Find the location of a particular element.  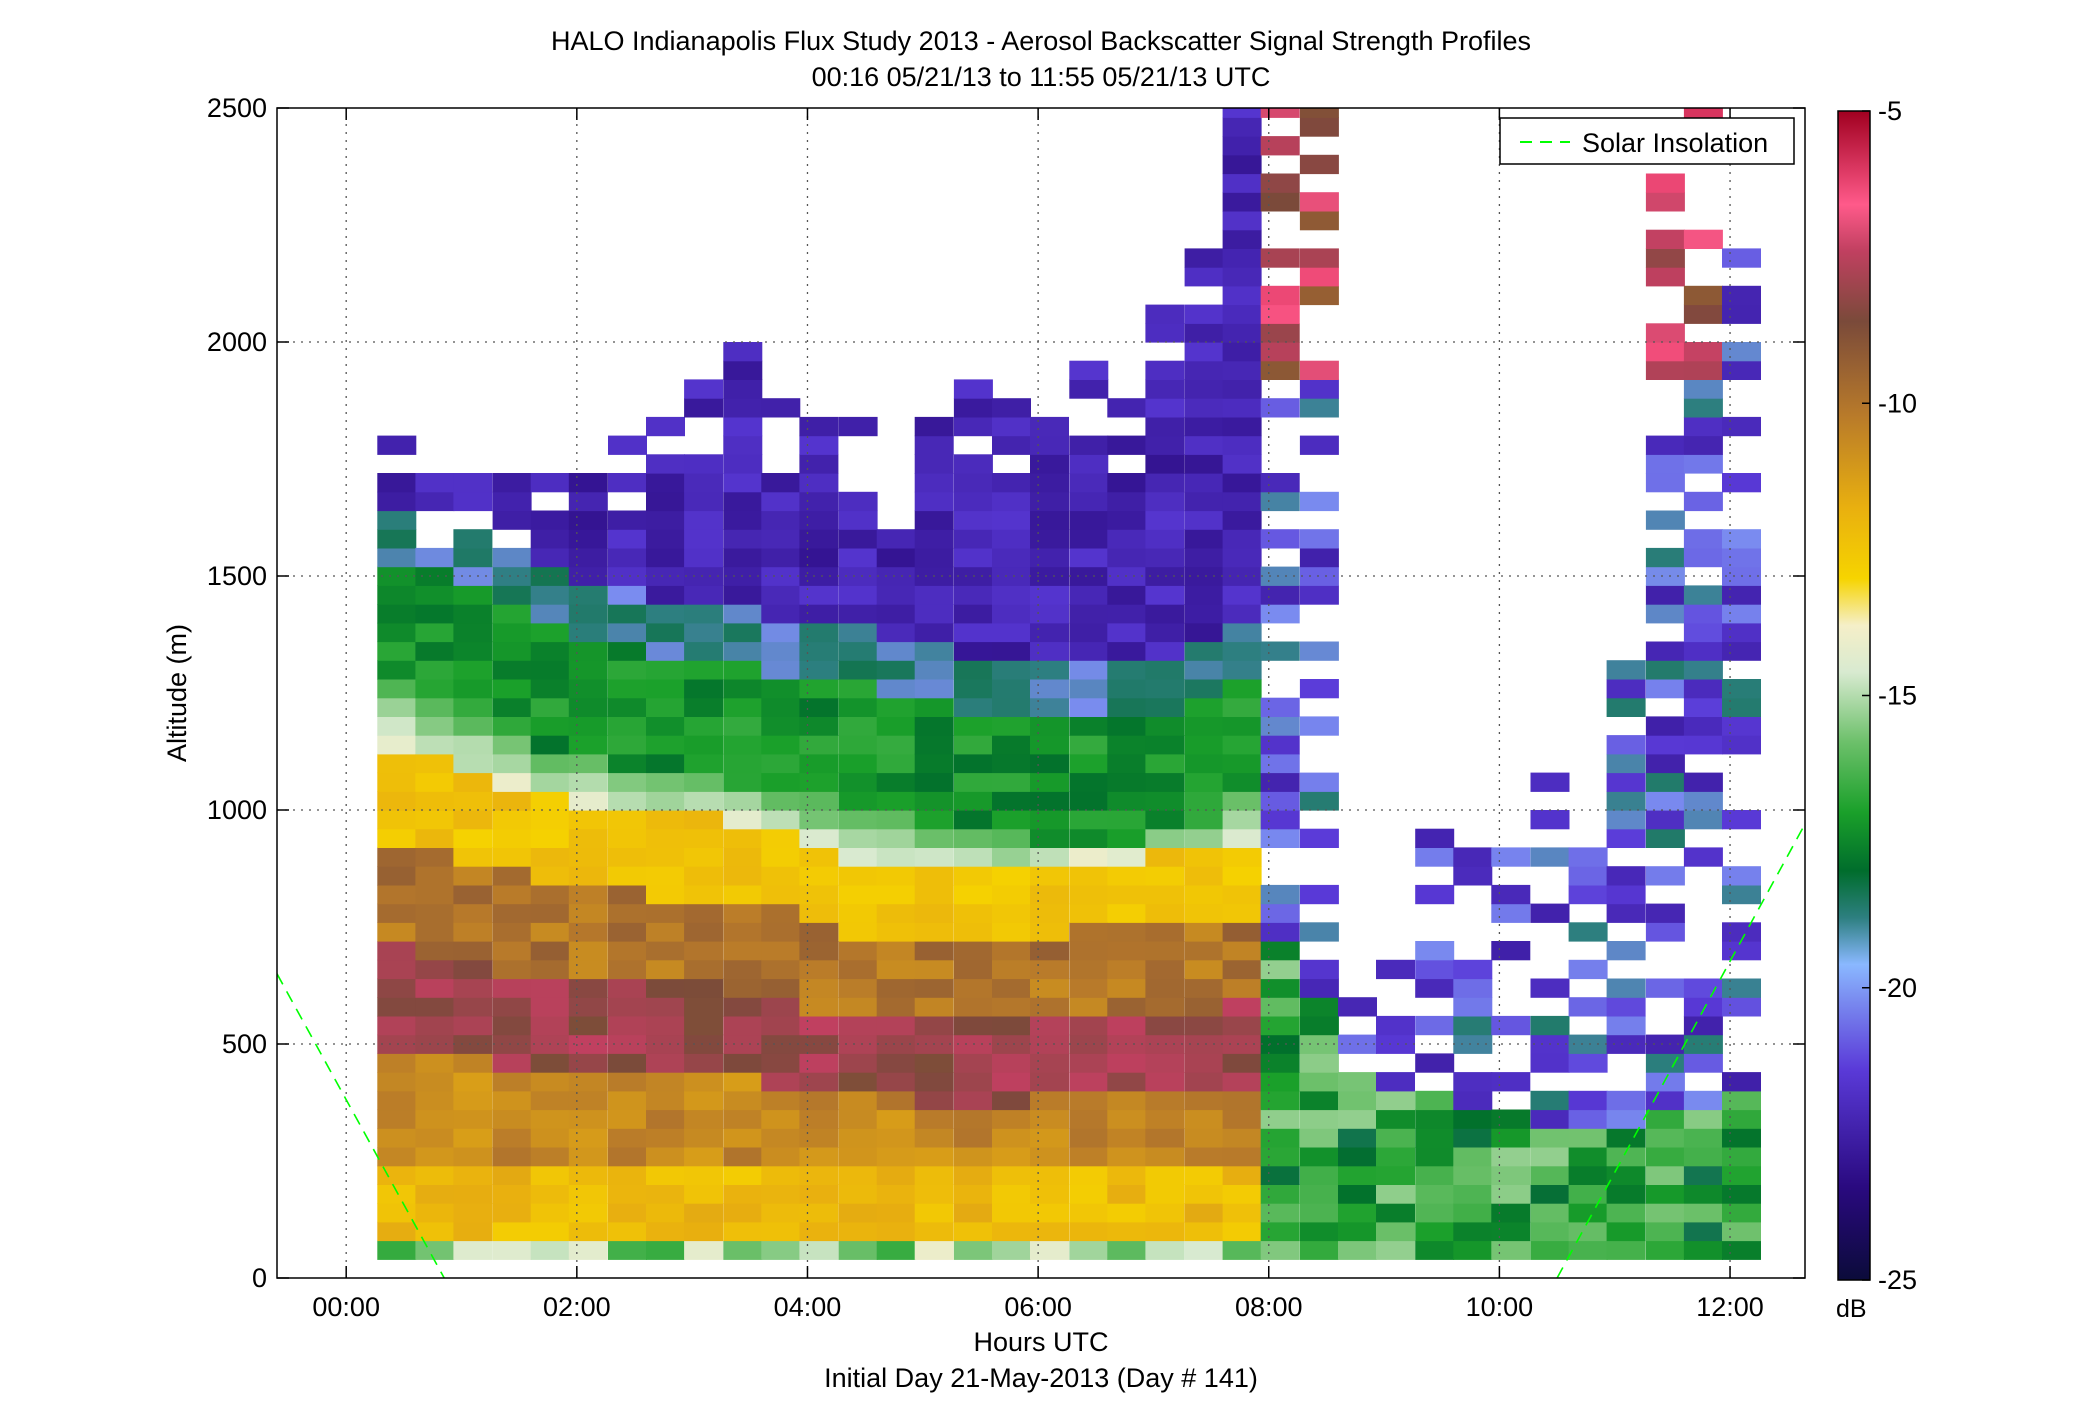

x-tick-label: 12:00 is located at coordinates (1730, 1307).